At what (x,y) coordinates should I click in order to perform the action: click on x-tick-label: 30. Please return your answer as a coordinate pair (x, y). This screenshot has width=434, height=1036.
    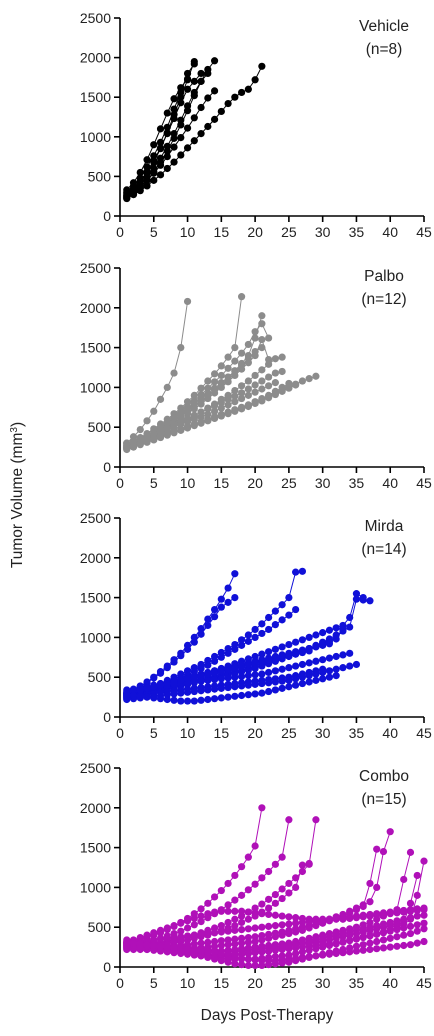
    Looking at the image, I should click on (323, 232).